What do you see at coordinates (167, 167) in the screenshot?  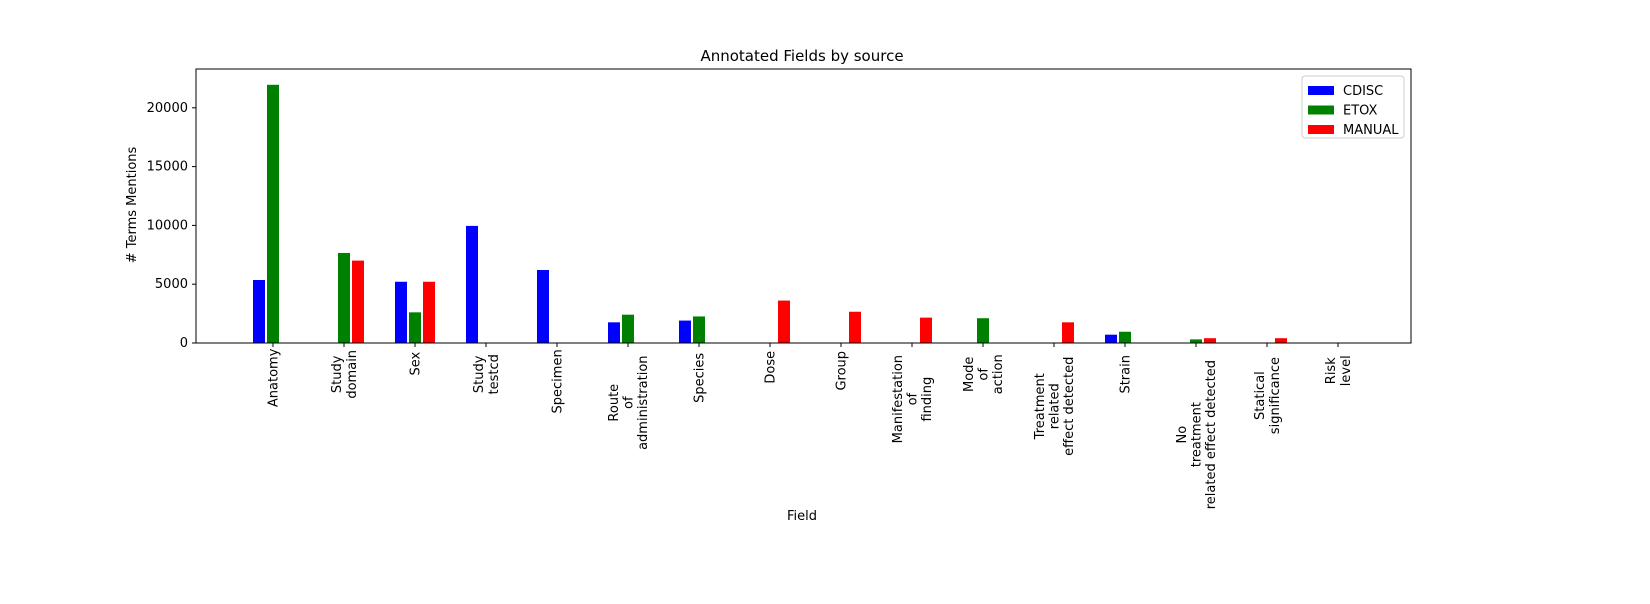 I see `y-tick-label: 15000` at bounding box center [167, 167].